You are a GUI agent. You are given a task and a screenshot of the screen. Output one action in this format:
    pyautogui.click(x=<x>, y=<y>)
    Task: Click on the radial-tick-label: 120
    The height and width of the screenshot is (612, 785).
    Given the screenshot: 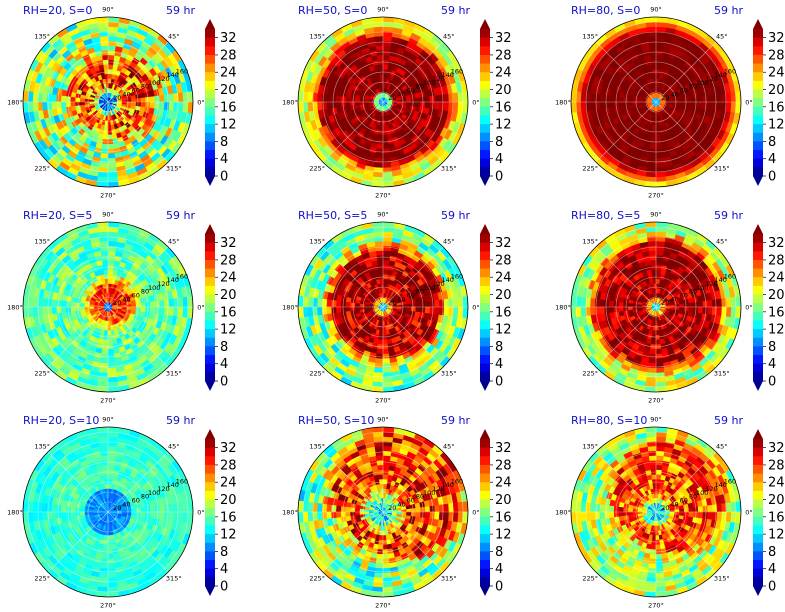 What is the action you would take?
    pyautogui.click(x=711, y=79)
    